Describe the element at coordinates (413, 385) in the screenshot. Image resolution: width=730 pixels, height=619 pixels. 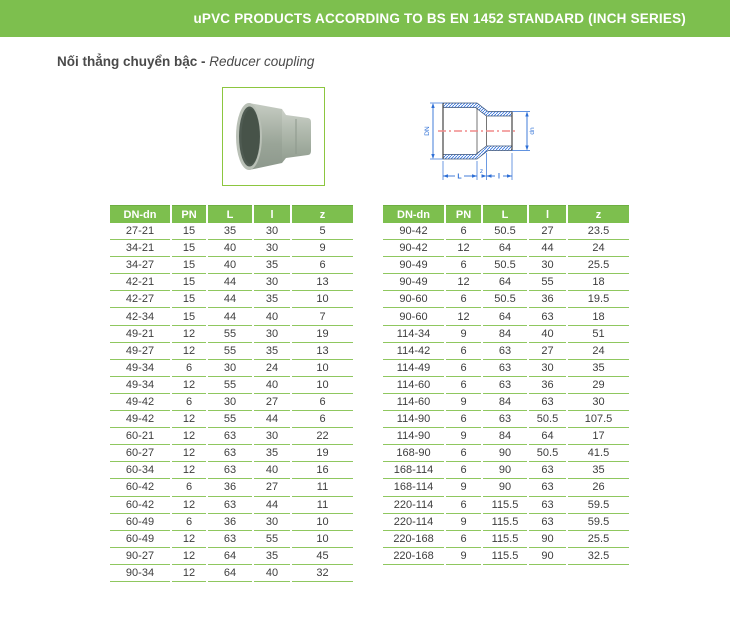
I see `table-cell: 114-60` at that location.